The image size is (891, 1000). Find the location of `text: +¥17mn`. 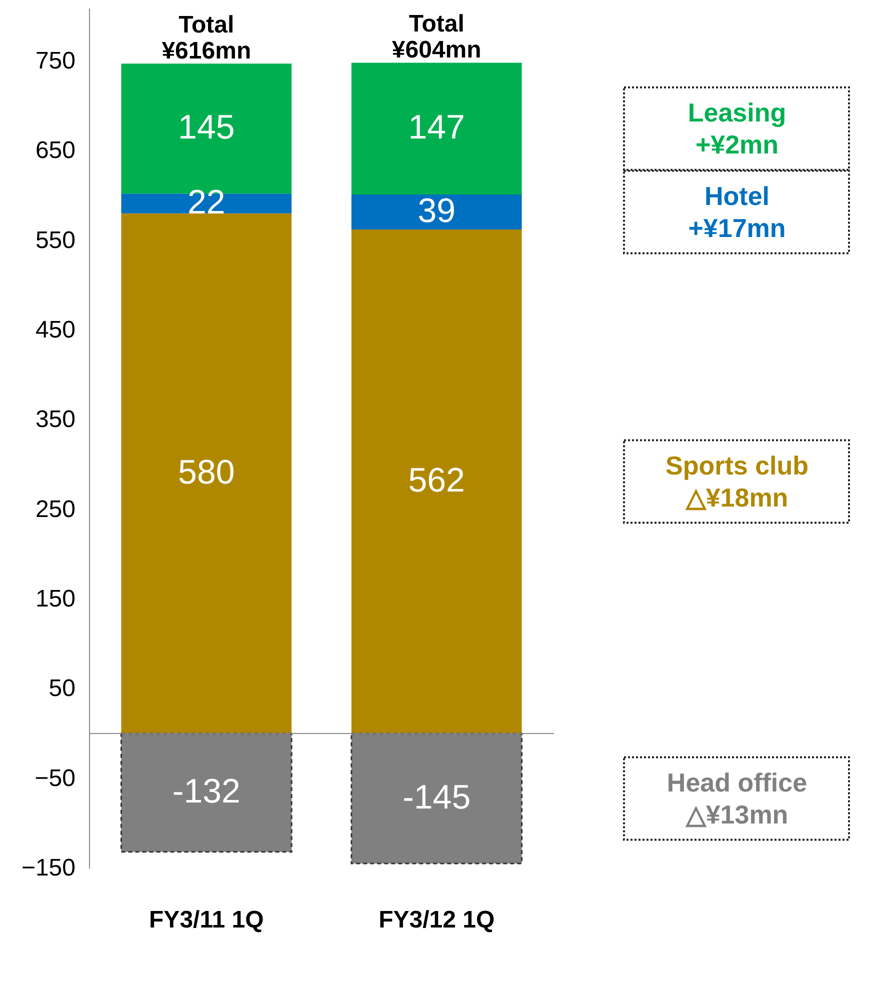

text: +¥17mn is located at coordinates (737, 228).